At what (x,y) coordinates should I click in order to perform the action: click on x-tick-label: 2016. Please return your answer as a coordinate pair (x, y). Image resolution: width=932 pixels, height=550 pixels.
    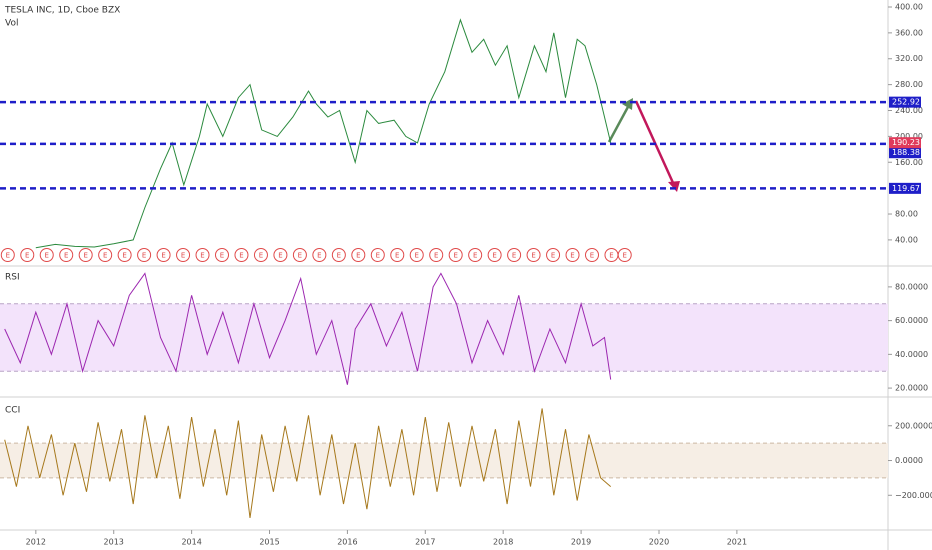
    Looking at the image, I should click on (347, 542).